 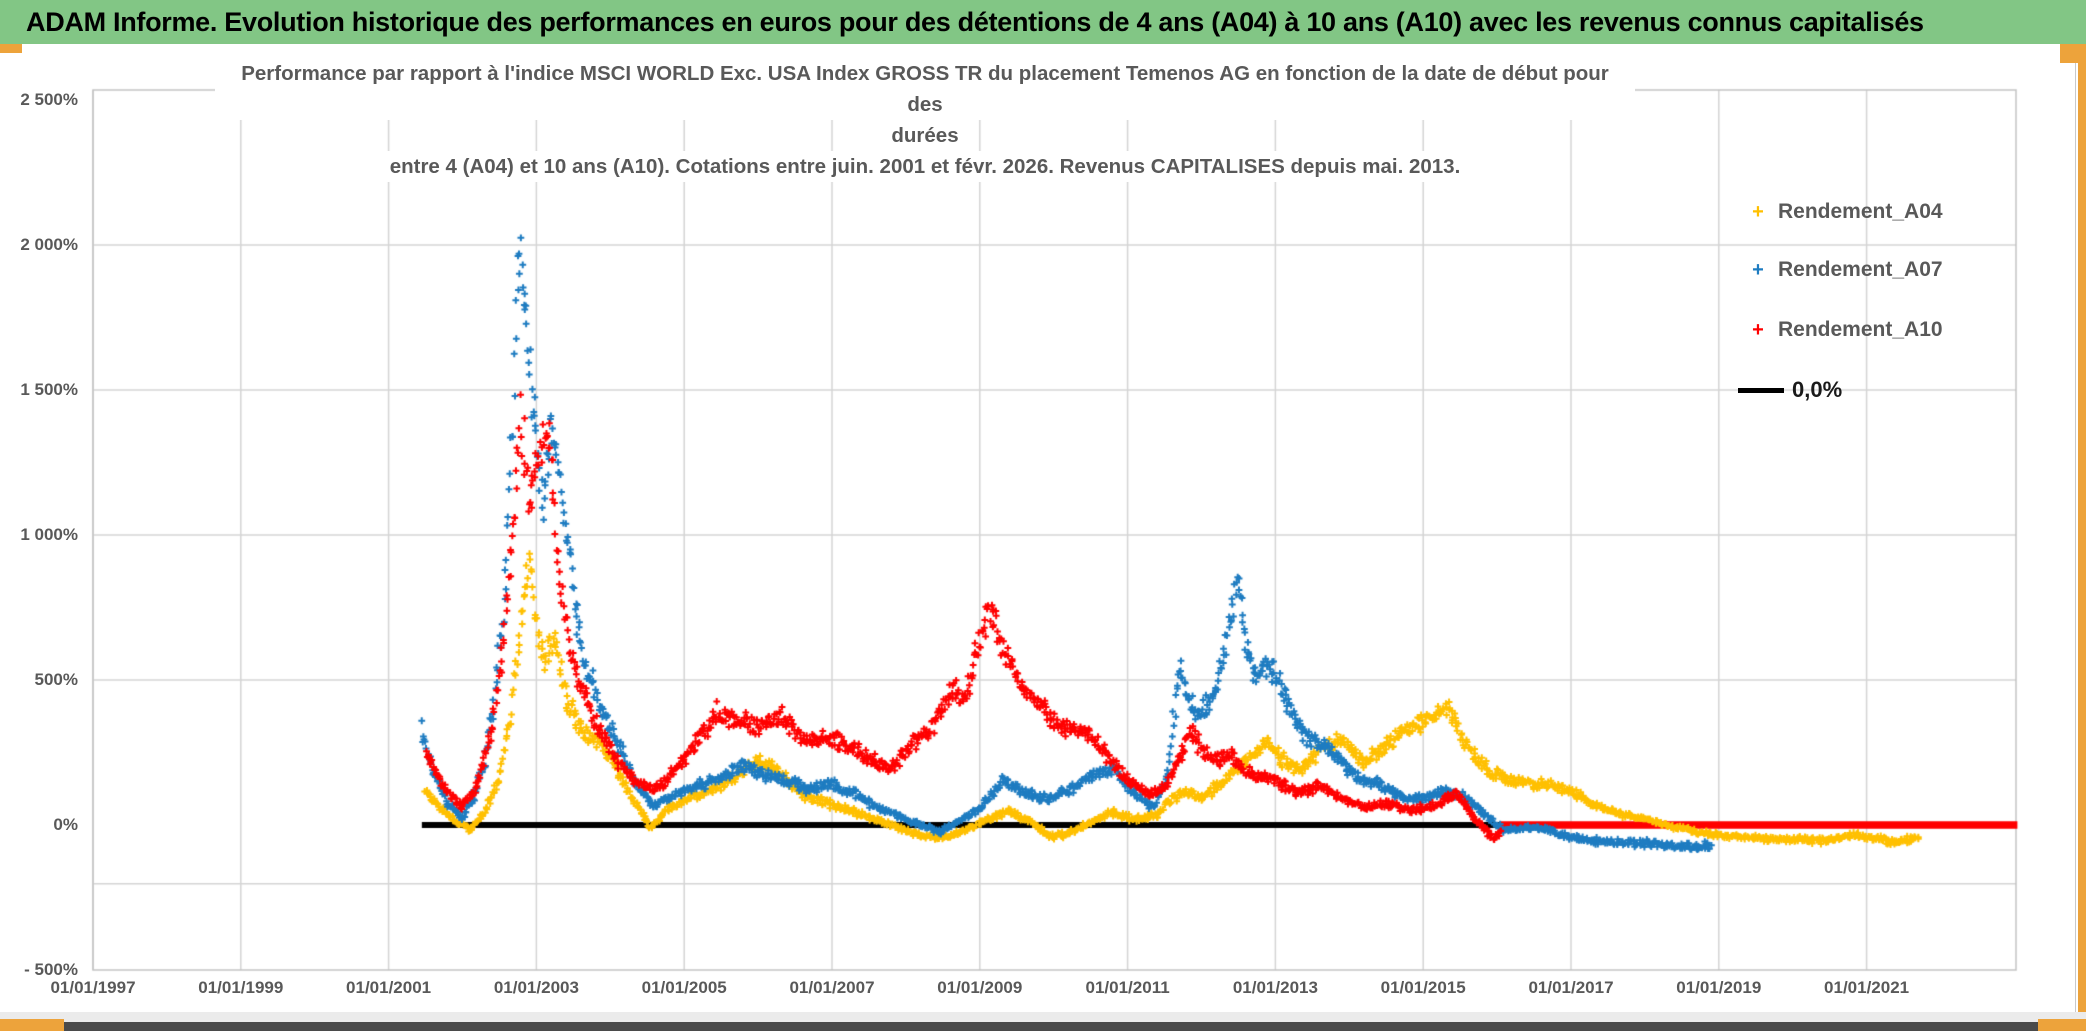 What do you see at coordinates (56, 679) in the screenshot?
I see `y-axis-tick-label: 500%` at bounding box center [56, 679].